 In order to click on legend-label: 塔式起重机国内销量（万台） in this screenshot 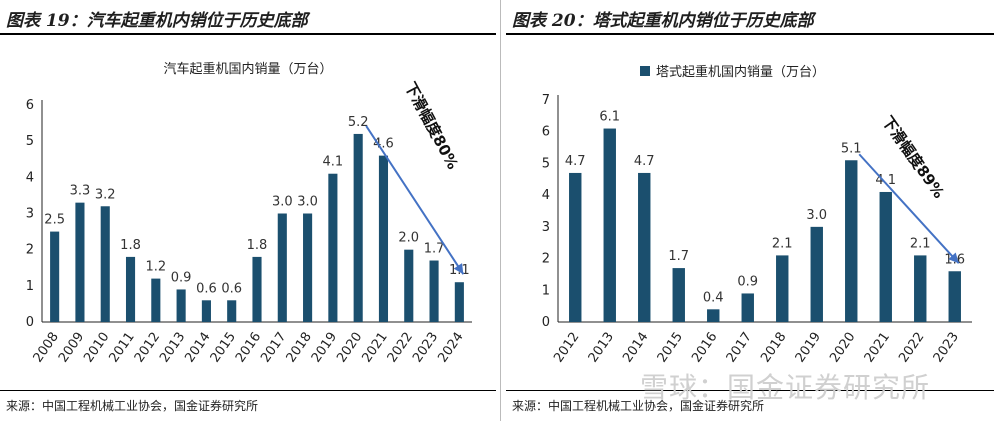, I will do `click(740, 72)`.